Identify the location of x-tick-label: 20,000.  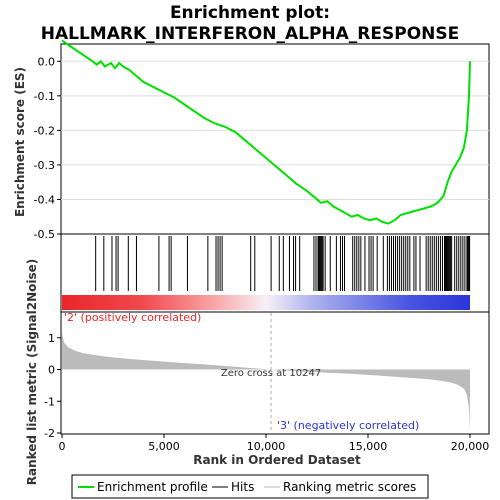
(470, 446).